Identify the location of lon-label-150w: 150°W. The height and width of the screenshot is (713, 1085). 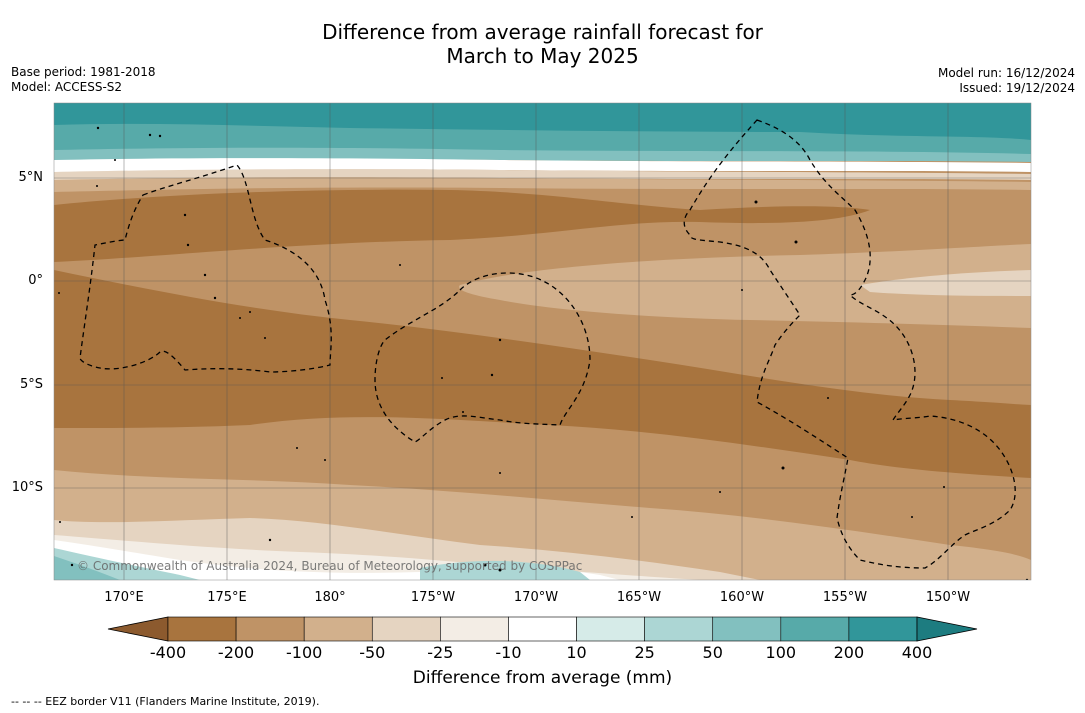
(948, 597).